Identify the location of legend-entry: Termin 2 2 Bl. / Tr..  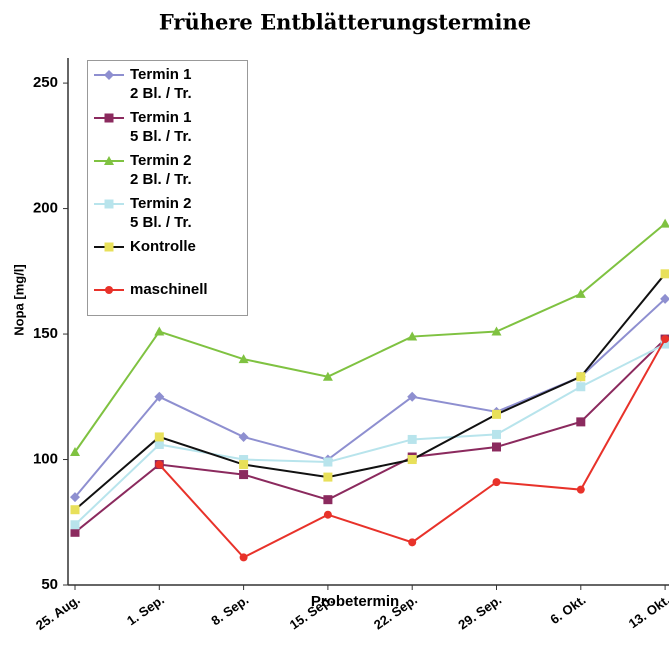
(167, 172).